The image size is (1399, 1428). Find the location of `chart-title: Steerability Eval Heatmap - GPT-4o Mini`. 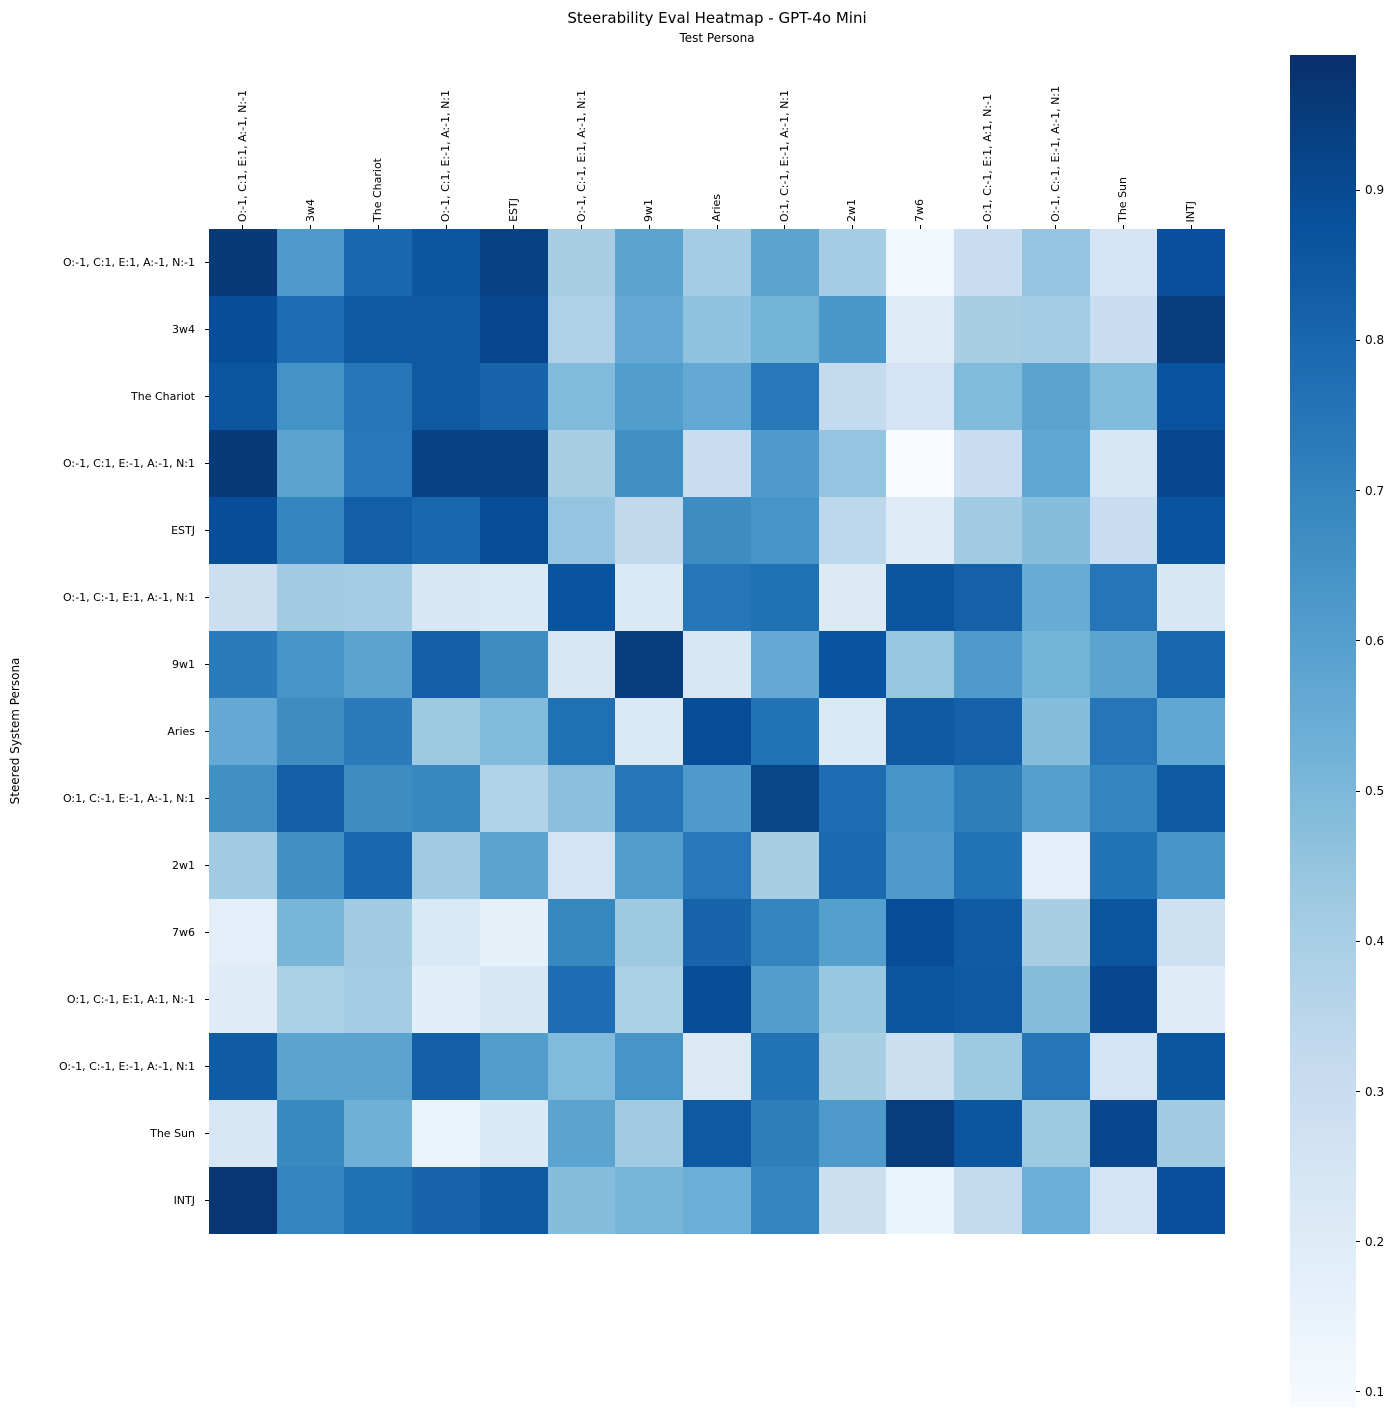

chart-title: Steerability Eval Heatmap - GPT-4o Mini is located at coordinates (717, 18).